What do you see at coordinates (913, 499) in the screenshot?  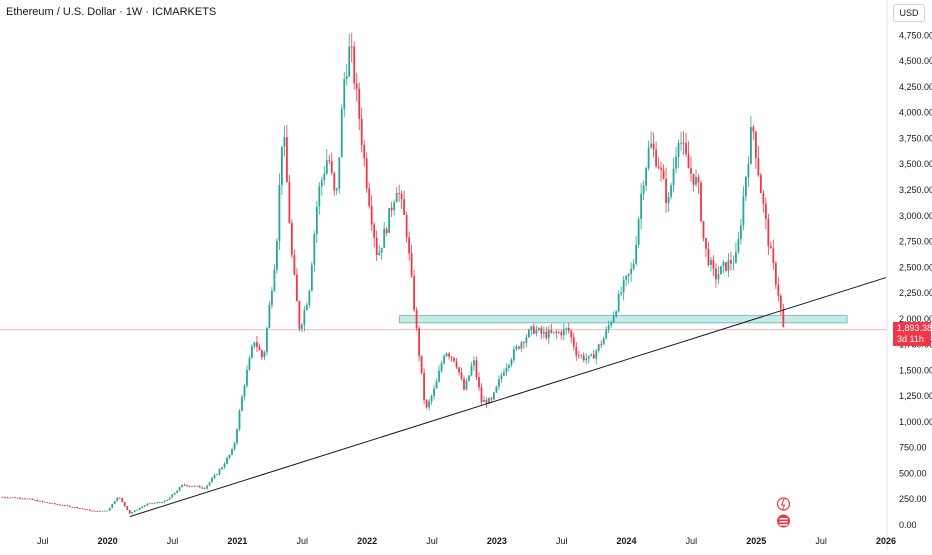 I see `y-tick-label: 250.00` at bounding box center [913, 499].